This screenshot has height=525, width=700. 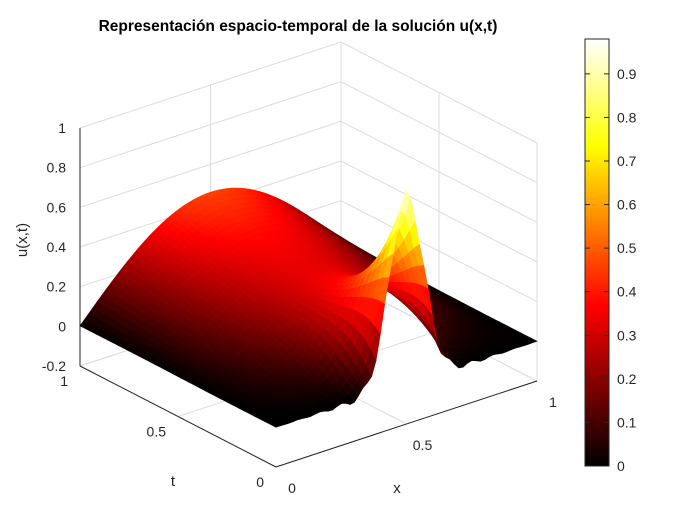 What do you see at coordinates (57, 168) in the screenshot?
I see `z-tick-label: 0.8` at bounding box center [57, 168].